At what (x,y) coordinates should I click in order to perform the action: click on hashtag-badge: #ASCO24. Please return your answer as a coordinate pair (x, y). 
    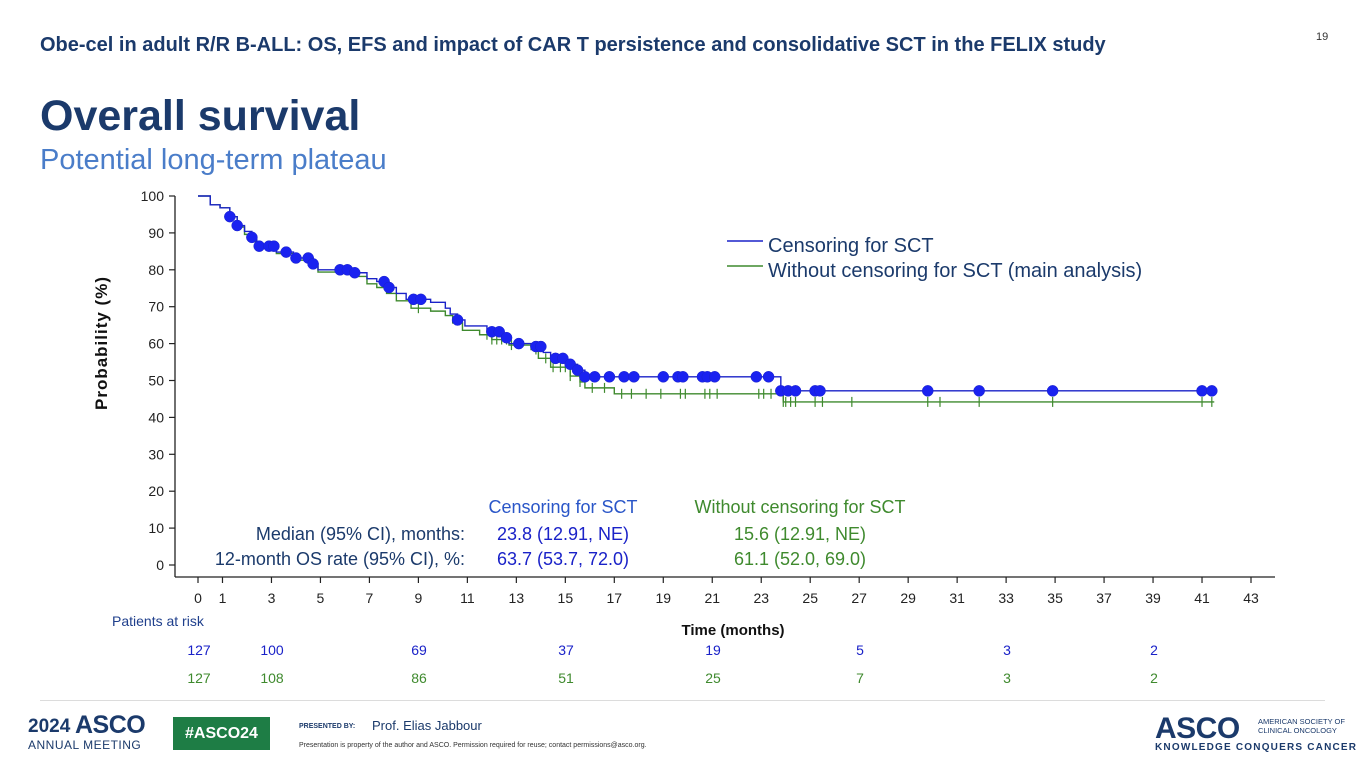
    Looking at the image, I should click on (221, 733).